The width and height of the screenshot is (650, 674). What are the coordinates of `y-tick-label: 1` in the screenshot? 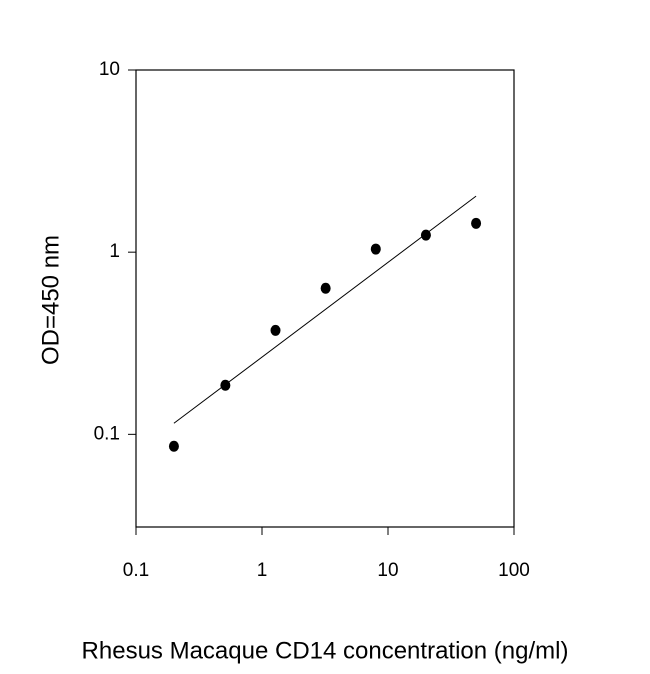 It's located at (114, 251).